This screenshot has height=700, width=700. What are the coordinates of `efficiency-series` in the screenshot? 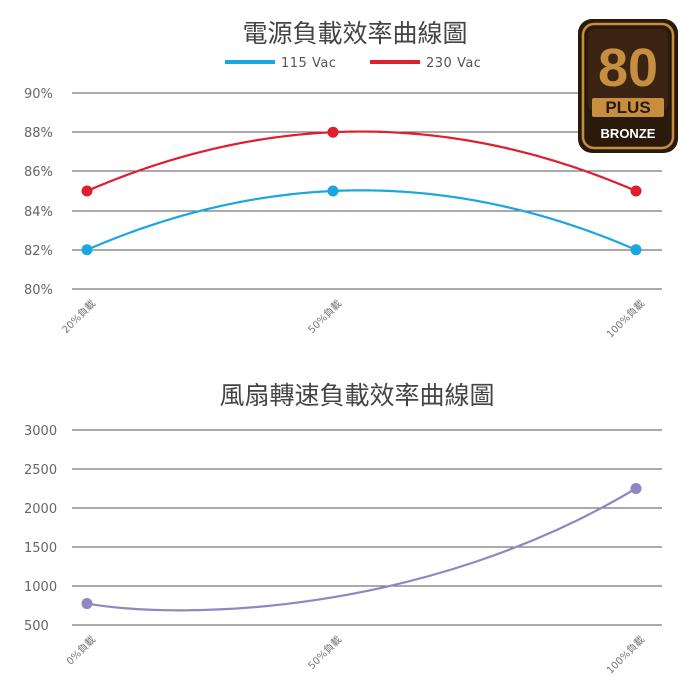 It's located at (361, 191).